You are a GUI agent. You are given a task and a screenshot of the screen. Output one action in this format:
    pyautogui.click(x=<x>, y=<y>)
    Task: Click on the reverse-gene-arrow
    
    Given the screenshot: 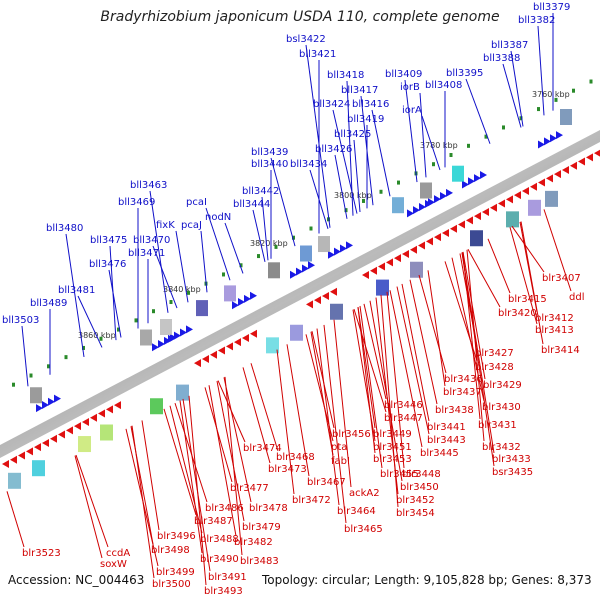 What is the action you would take?
    pyautogui.click(x=429, y=241)
    